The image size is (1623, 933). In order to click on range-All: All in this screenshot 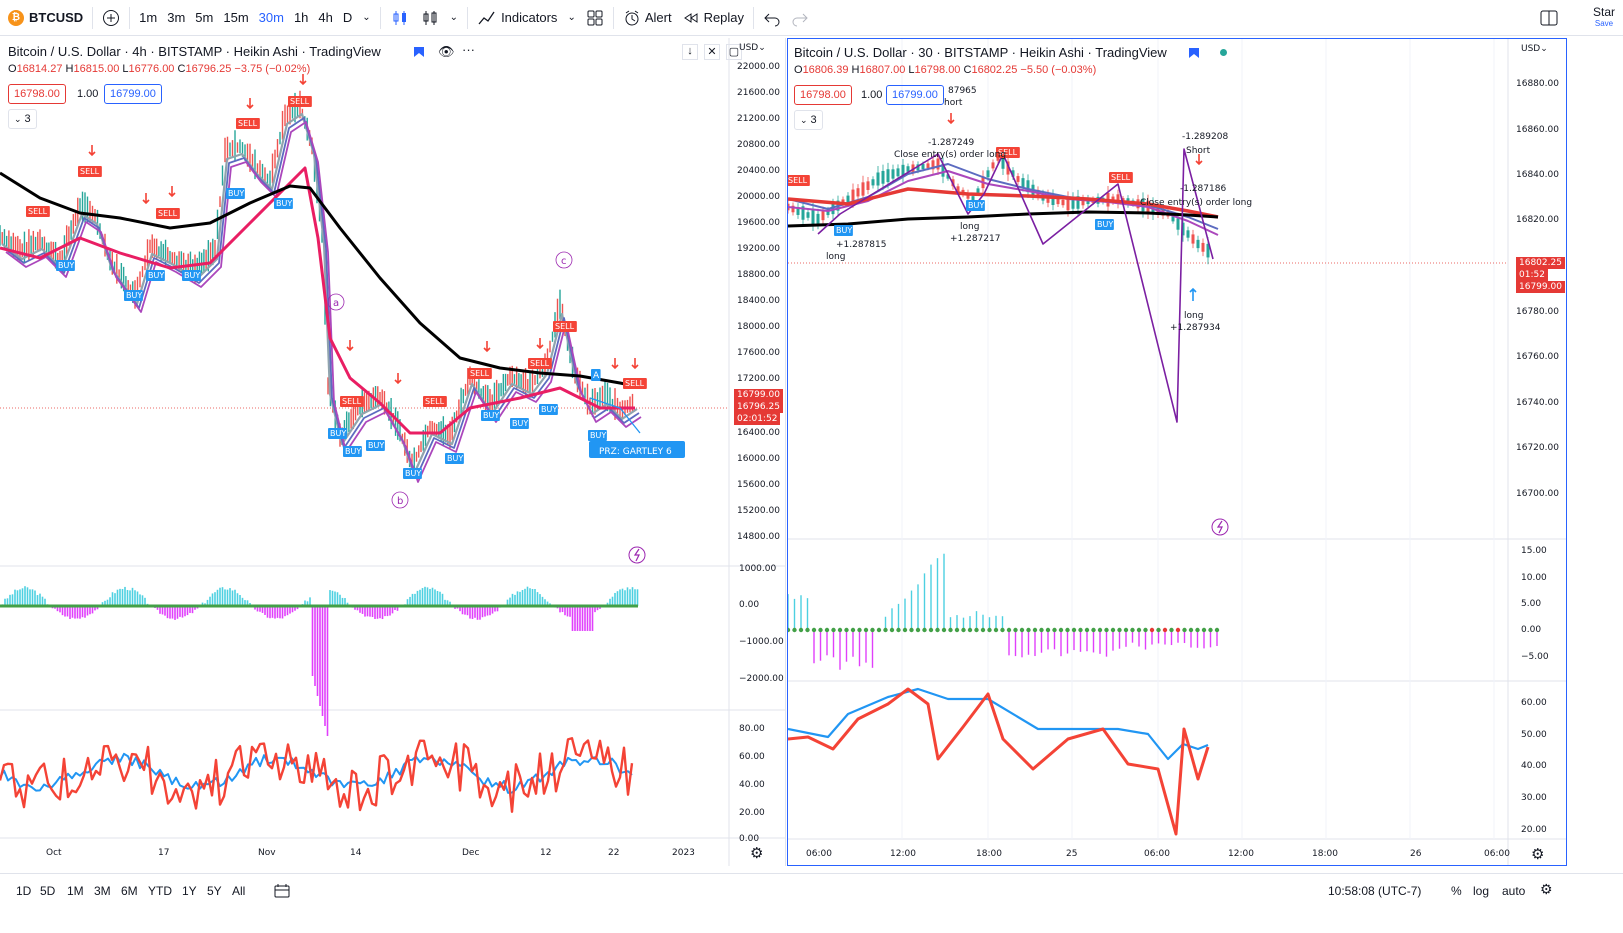, I will do `click(239, 891)`.